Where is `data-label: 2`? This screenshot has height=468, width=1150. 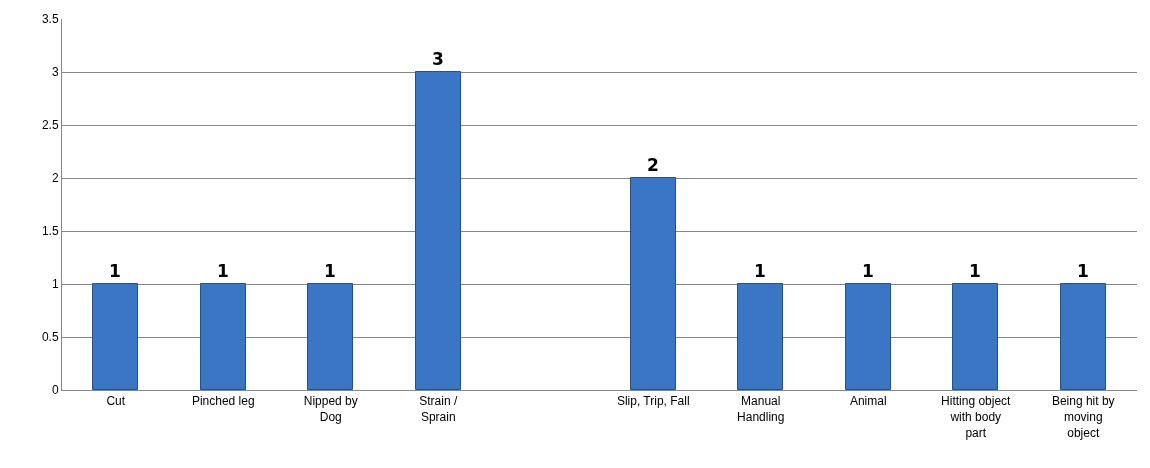 data-label: 2 is located at coordinates (653, 164).